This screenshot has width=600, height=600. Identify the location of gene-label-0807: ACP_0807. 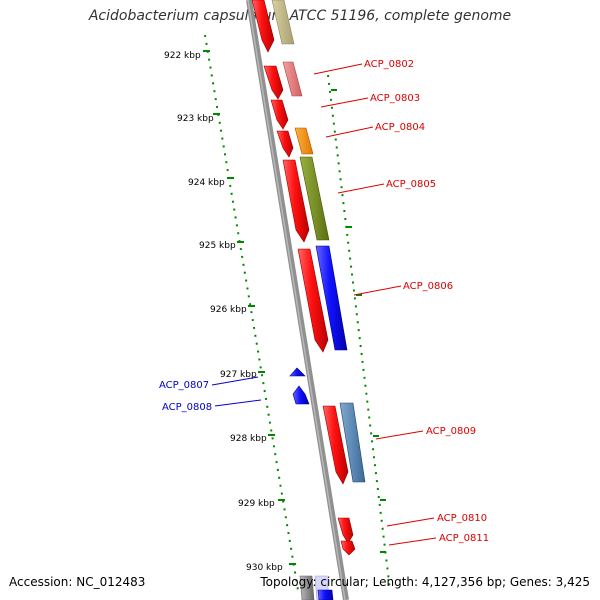
(184, 385).